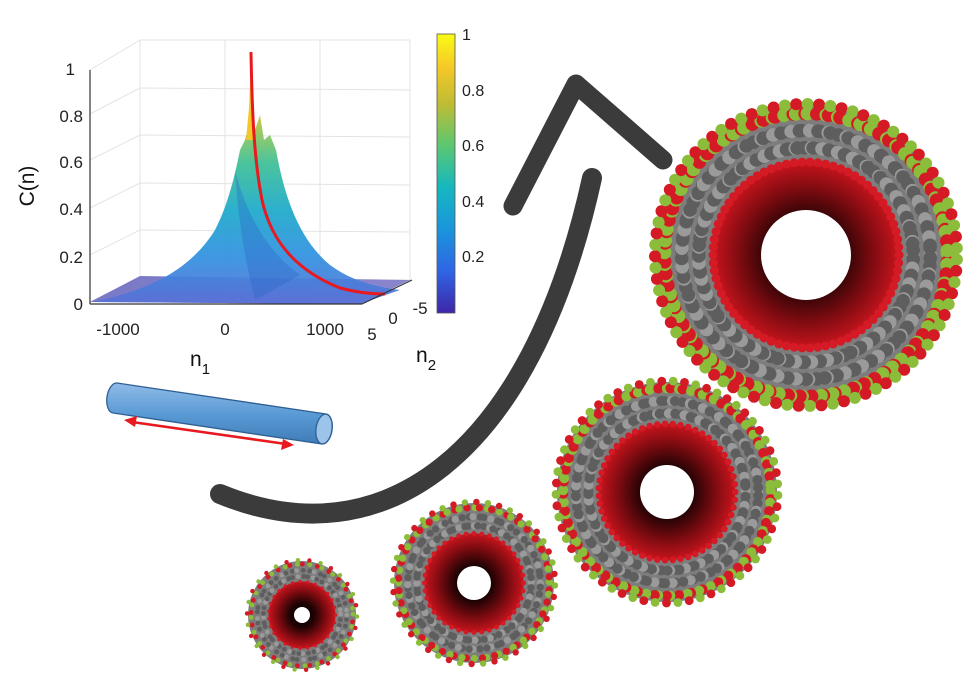  I want to click on nanotube, so click(474, 583).